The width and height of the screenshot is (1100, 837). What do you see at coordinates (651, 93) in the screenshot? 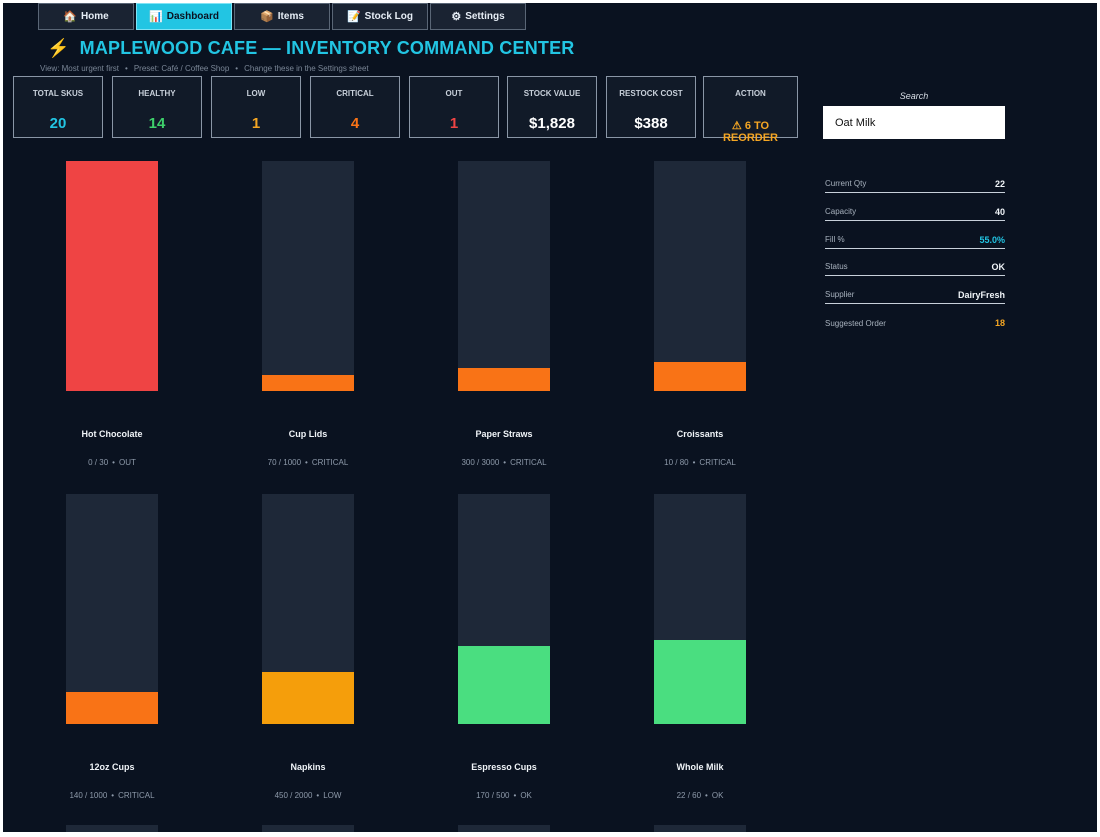
I see `kpi-label: RESTOCK COST` at bounding box center [651, 93].